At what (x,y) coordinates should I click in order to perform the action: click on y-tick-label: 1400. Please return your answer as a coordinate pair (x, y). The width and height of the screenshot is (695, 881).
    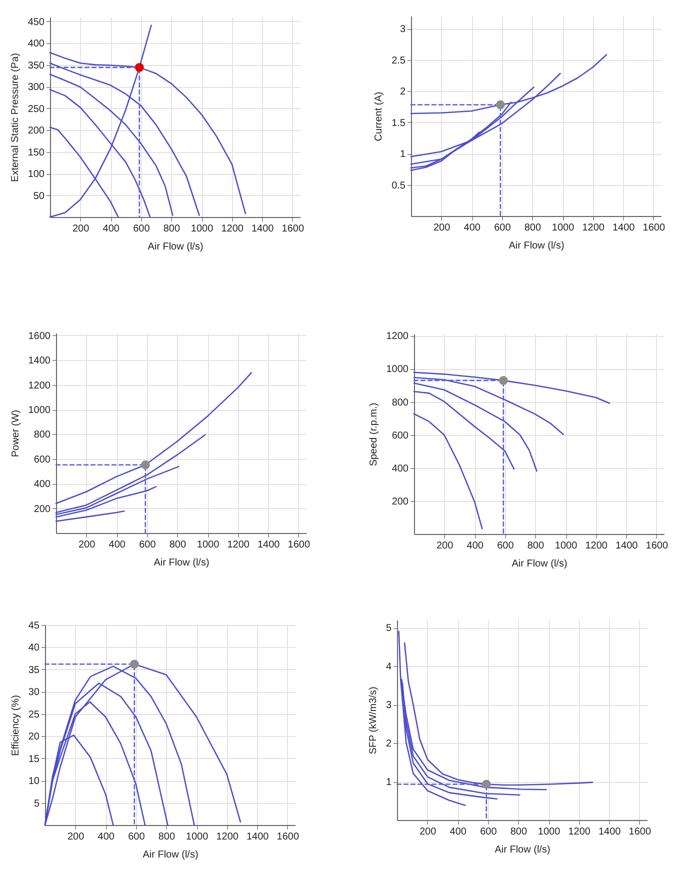
    Looking at the image, I should click on (39, 361).